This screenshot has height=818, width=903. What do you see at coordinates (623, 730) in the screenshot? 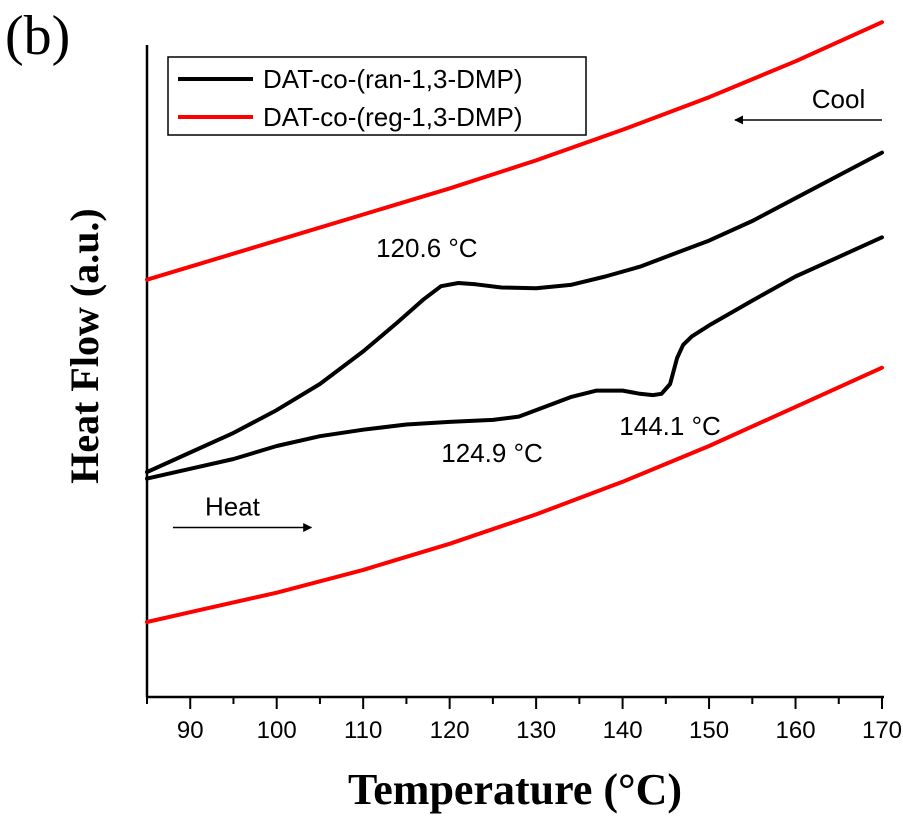
I see `x-tick-label: 140` at bounding box center [623, 730].